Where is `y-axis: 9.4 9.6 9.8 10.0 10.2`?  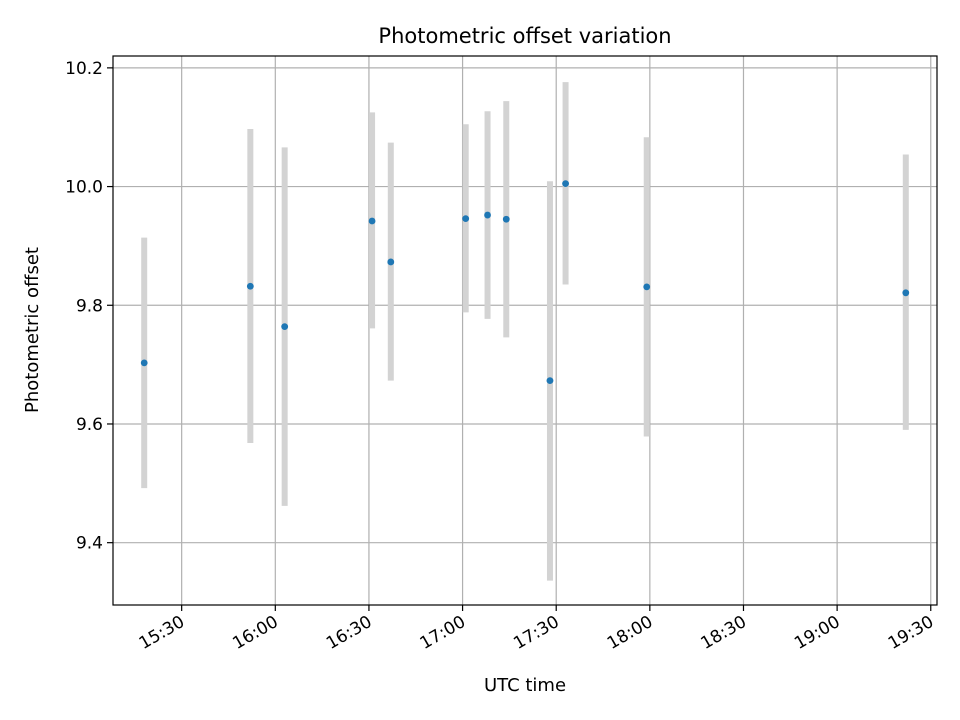
y-axis: 9.4 9.6 9.8 10.0 10.2 is located at coordinates (89, 306).